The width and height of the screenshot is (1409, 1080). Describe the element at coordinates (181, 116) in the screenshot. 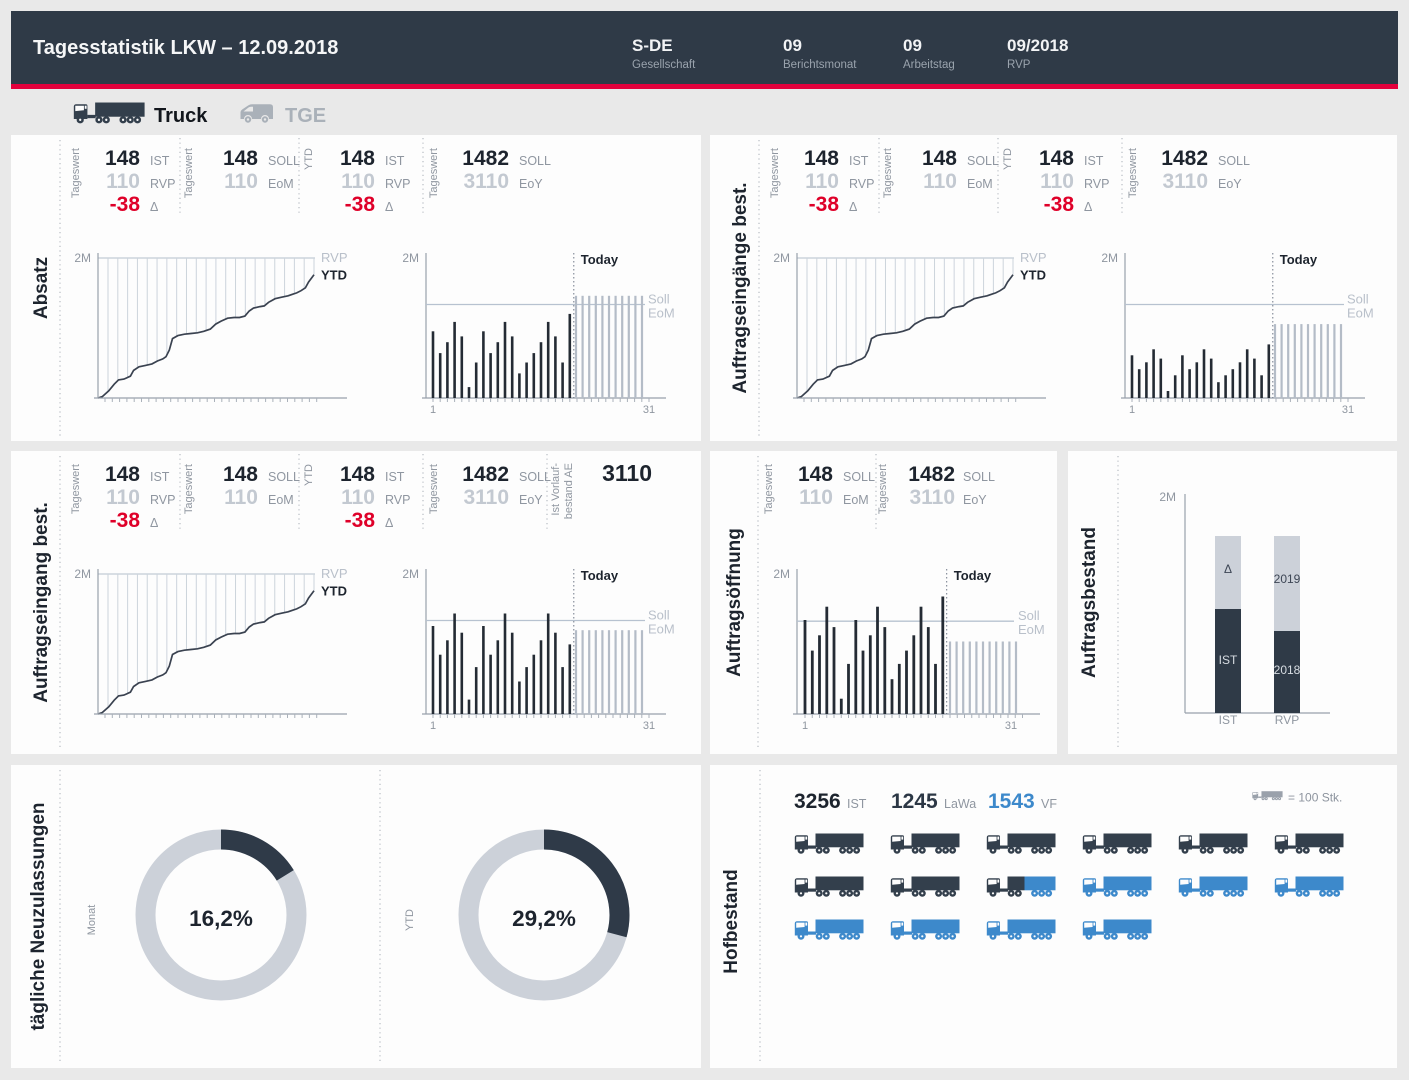

I see `svg-text: Truck` at that location.